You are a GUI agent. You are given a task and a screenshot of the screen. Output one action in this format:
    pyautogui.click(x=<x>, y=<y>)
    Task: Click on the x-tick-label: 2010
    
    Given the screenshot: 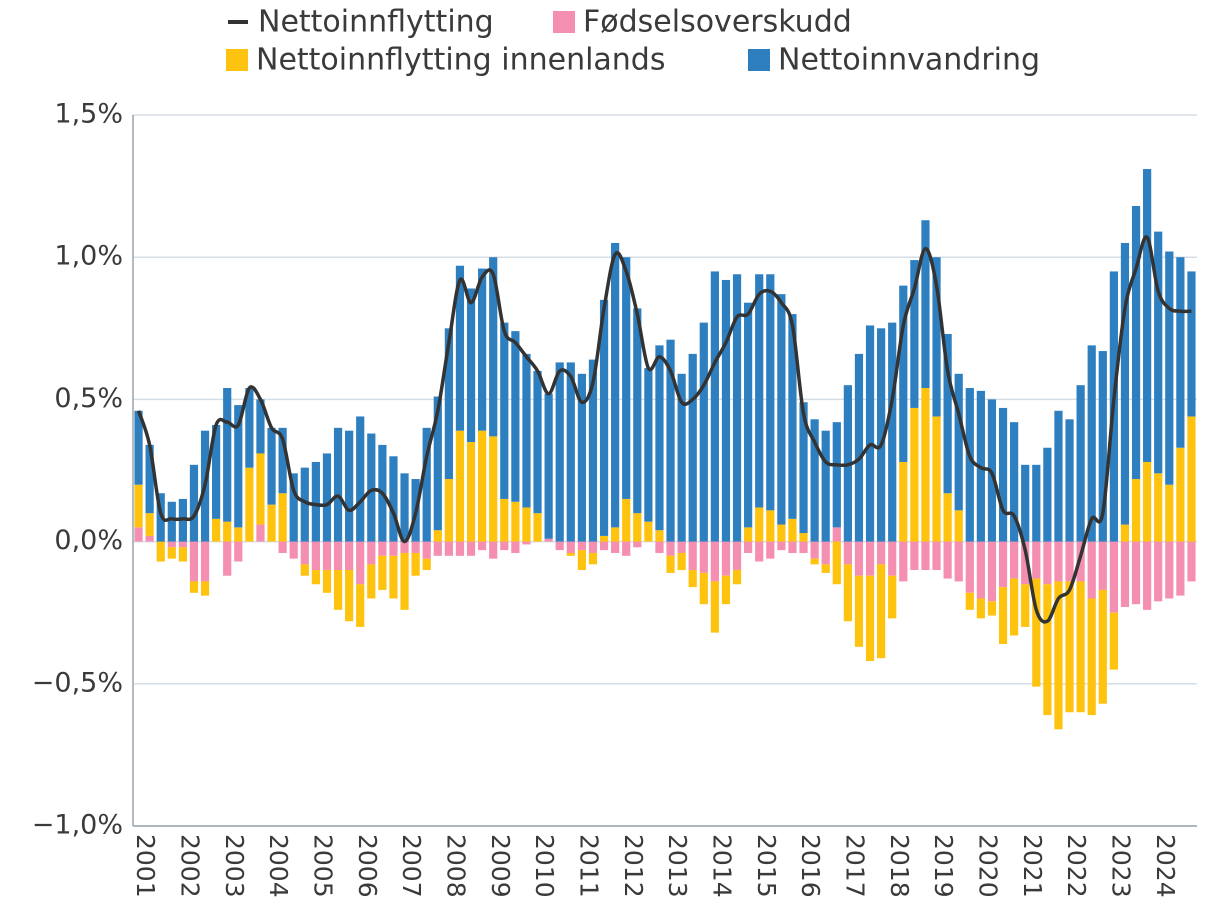 What is the action you would take?
    pyautogui.click(x=544, y=866)
    